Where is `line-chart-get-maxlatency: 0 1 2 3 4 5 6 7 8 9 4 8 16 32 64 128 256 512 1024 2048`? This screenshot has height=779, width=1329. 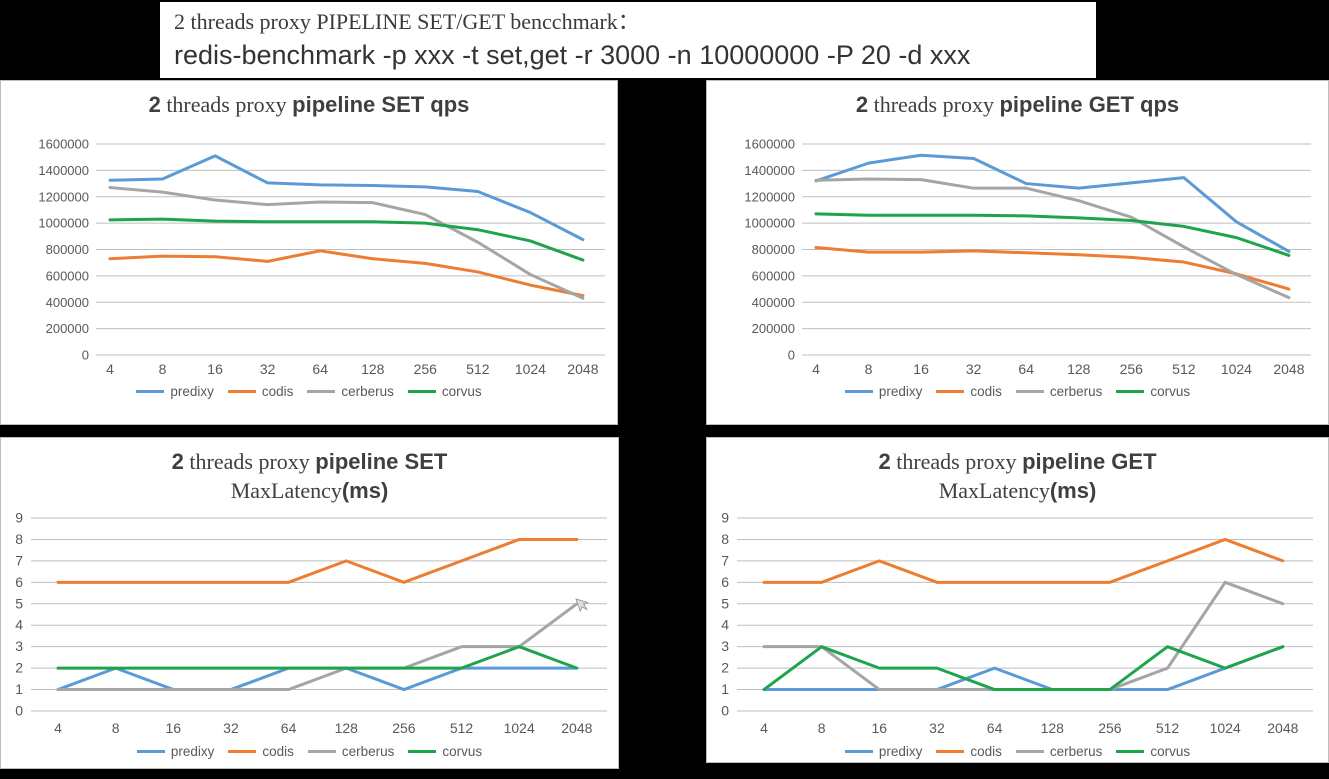 line-chart-get-maxlatency: 0 1 2 3 4 5 6 7 8 9 4 8 16 32 64 128 256 512 1024 2048 is located at coordinates (1017, 623).